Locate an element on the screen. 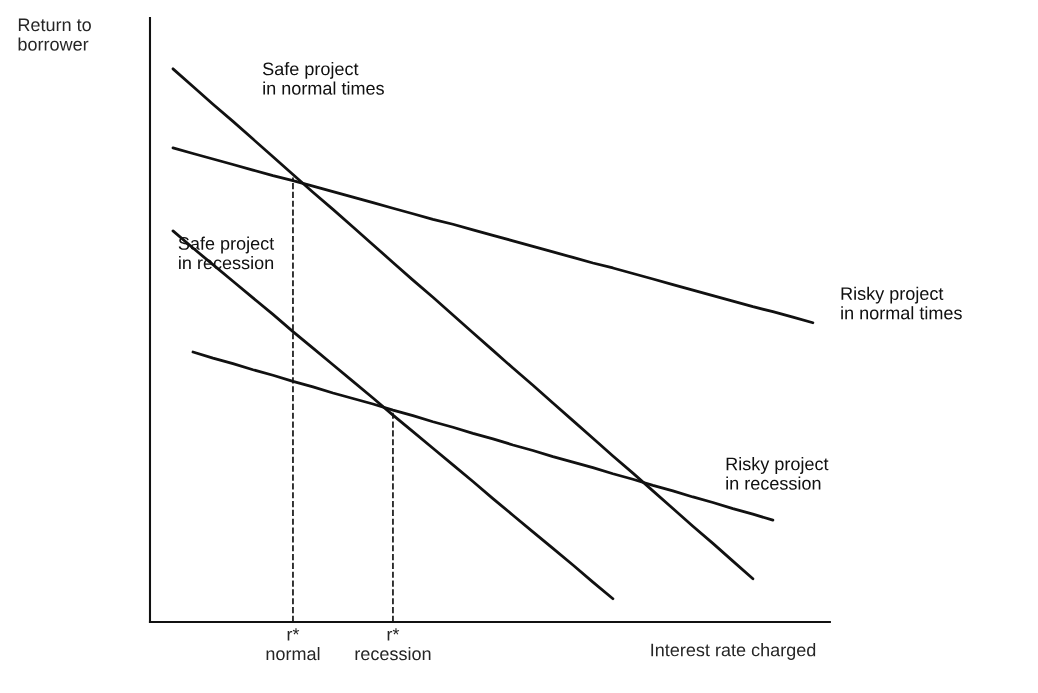 Image resolution: width=1038 pixels, height=693 pixels. x-tick-label: r* recession is located at coordinates (393, 644).